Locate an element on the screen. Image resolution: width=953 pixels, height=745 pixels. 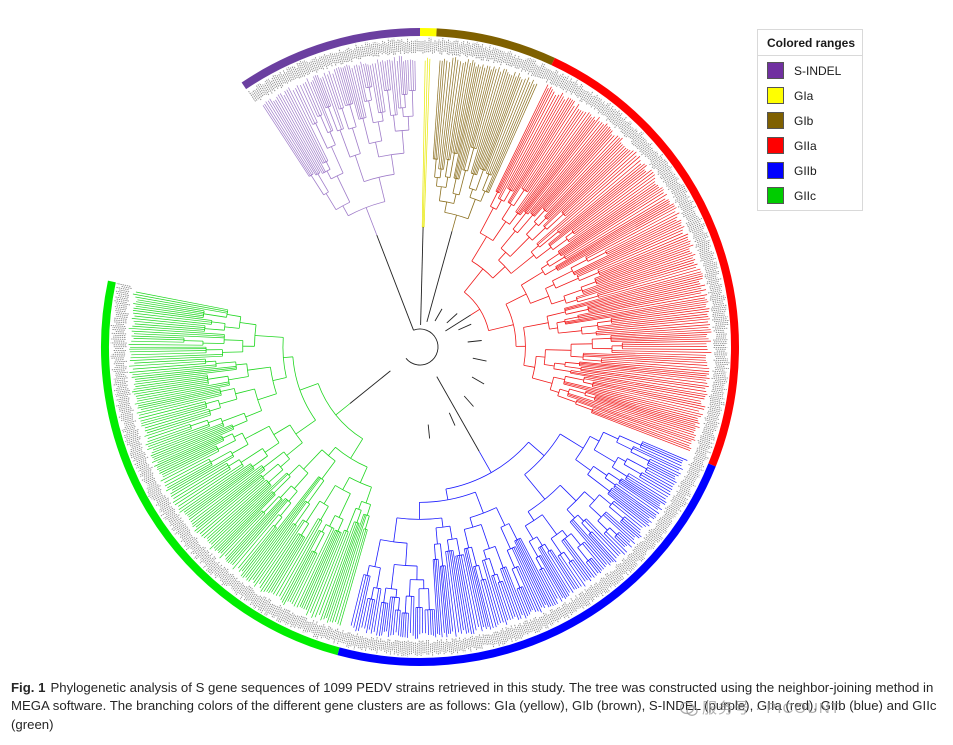
range-ring-s-indel is located at coordinates (331, 59).